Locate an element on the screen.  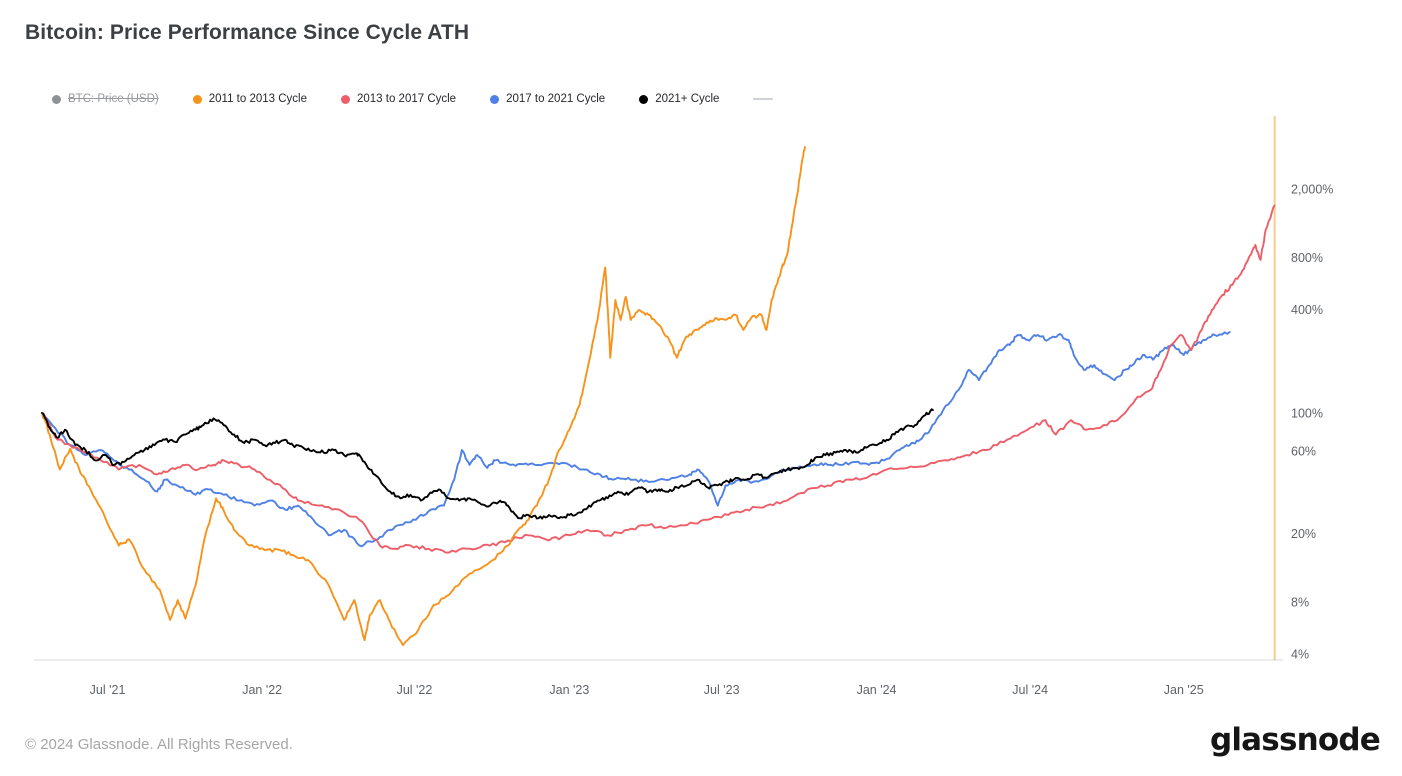
legend-item-btc-price-usd: BTC: Price (USD) is located at coordinates (105, 99).